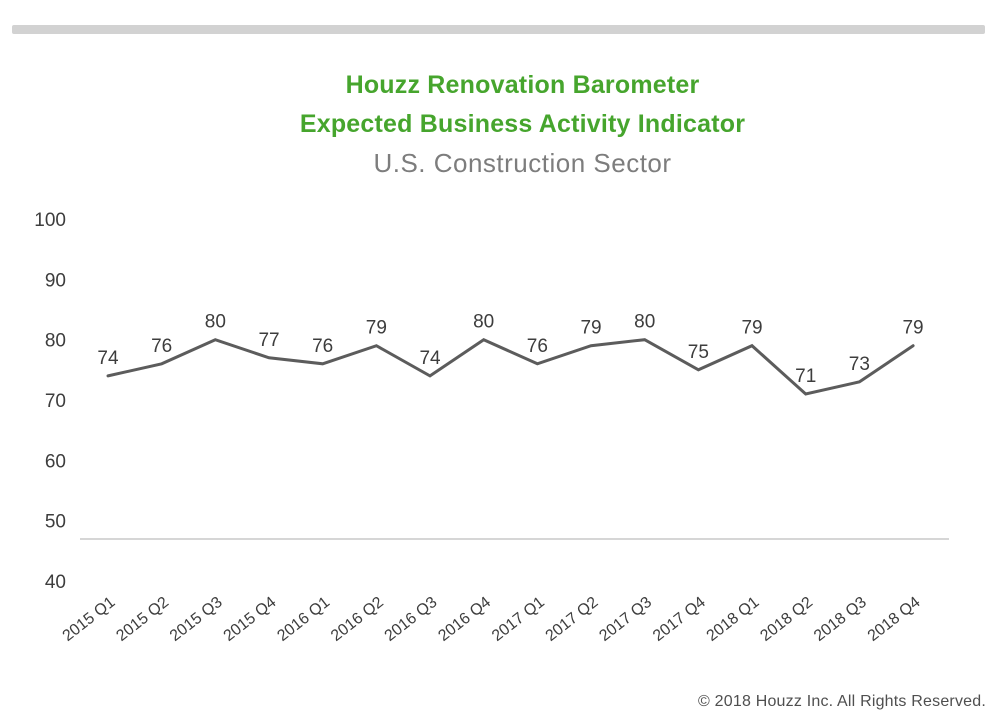  Describe the element at coordinates (518, 619) in the screenshot. I see `x-axis-label: 2017 Q1` at that location.